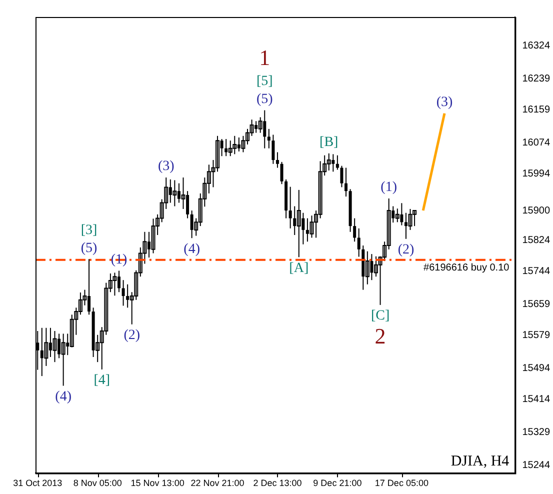 The height and width of the screenshot is (494, 553). What do you see at coordinates (157, 483) in the screenshot?
I see `x-tick-label: 15 Nov 13:00` at bounding box center [157, 483].